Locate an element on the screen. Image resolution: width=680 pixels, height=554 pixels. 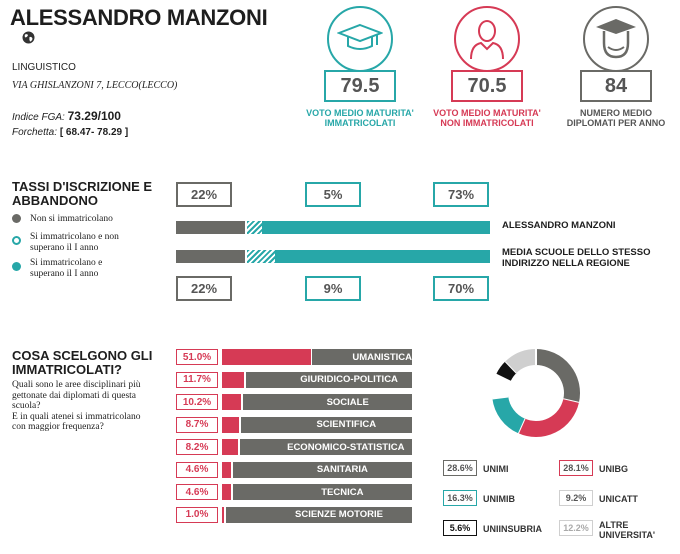
person-icon is located at coordinates (487, 40).